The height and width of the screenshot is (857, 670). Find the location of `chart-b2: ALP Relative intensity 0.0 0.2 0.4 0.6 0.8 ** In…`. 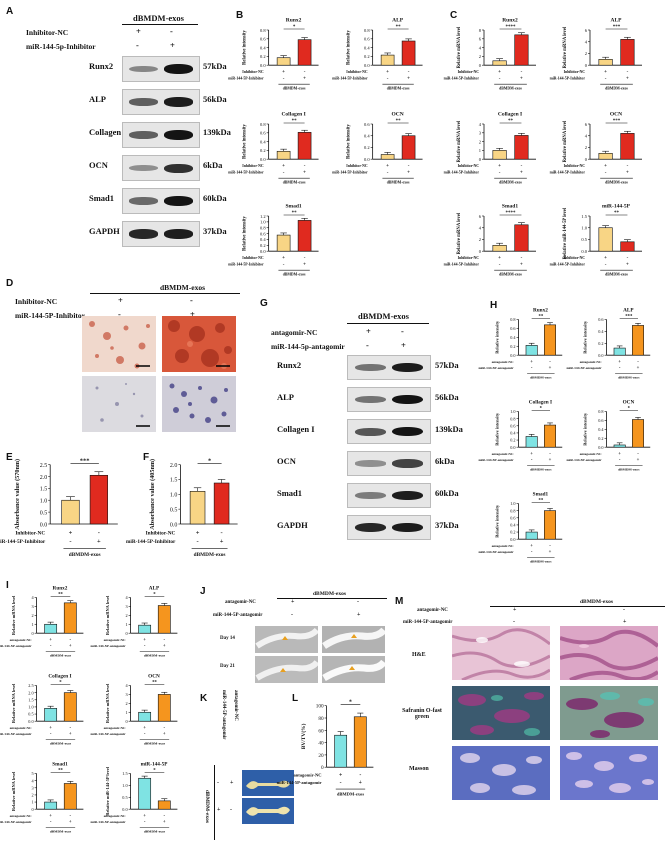

chart-b2: ALP Relative intensity 0.0 0.2 0.4 0.6 0.8 ** In… is located at coordinates (377, 54).